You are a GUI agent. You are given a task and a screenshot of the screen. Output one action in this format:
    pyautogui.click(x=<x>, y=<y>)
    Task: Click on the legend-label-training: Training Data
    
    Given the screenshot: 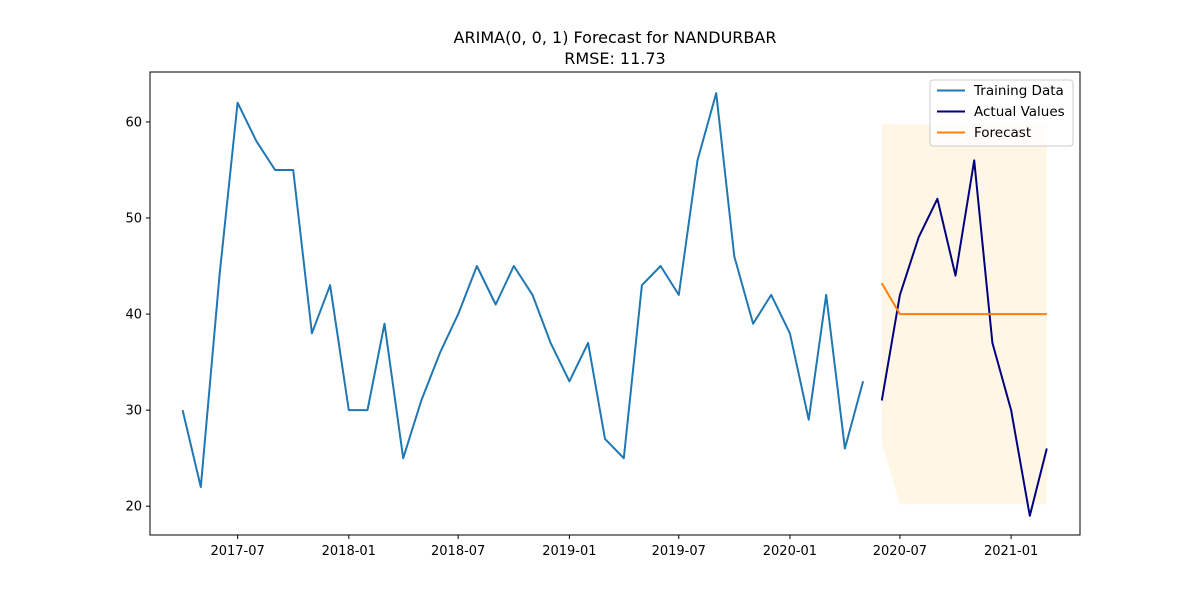 What is the action you would take?
    pyautogui.click(x=1018, y=91)
    